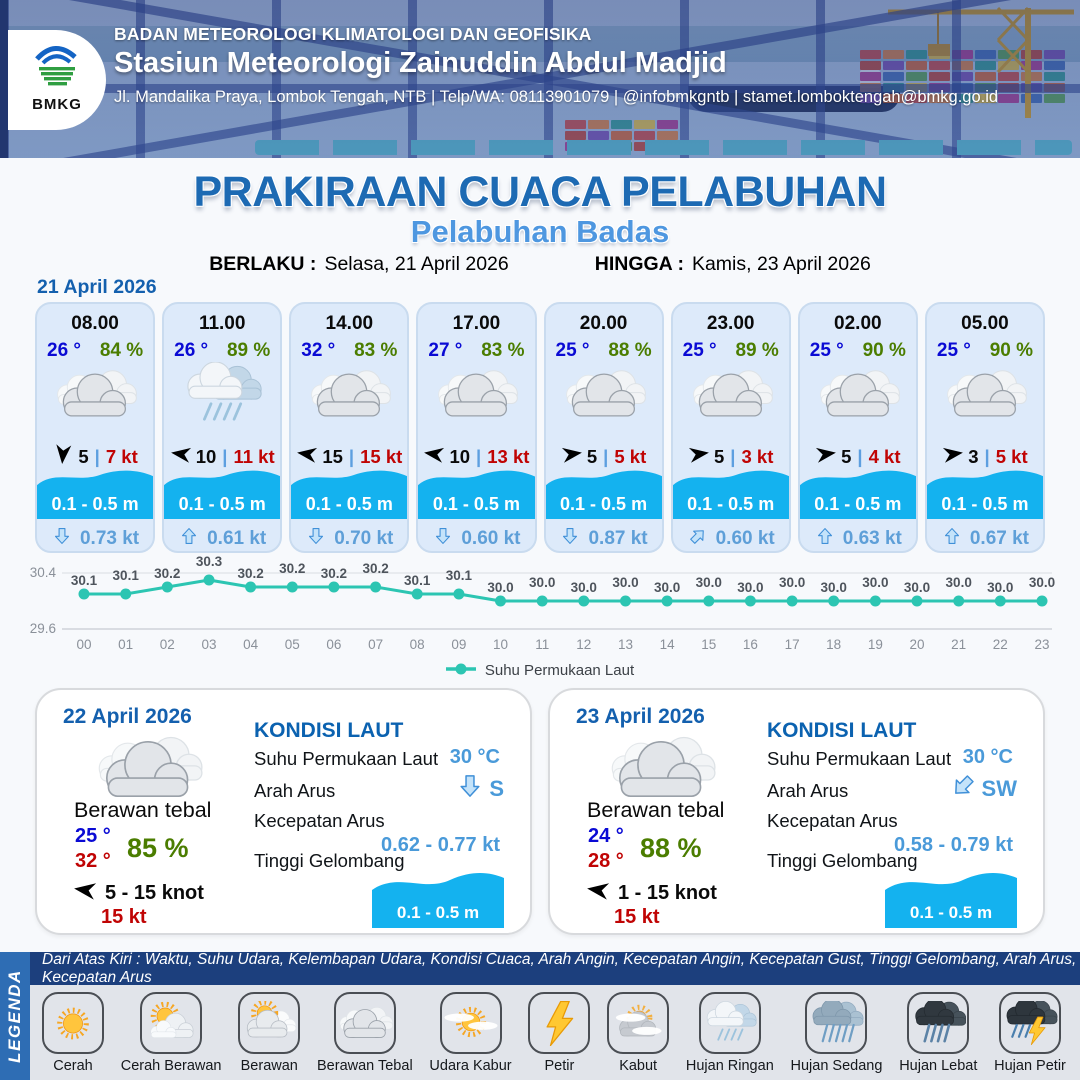  What do you see at coordinates (349, 456) in the screenshot?
I see `wind-row: 15 | 15 kt` at bounding box center [349, 456].